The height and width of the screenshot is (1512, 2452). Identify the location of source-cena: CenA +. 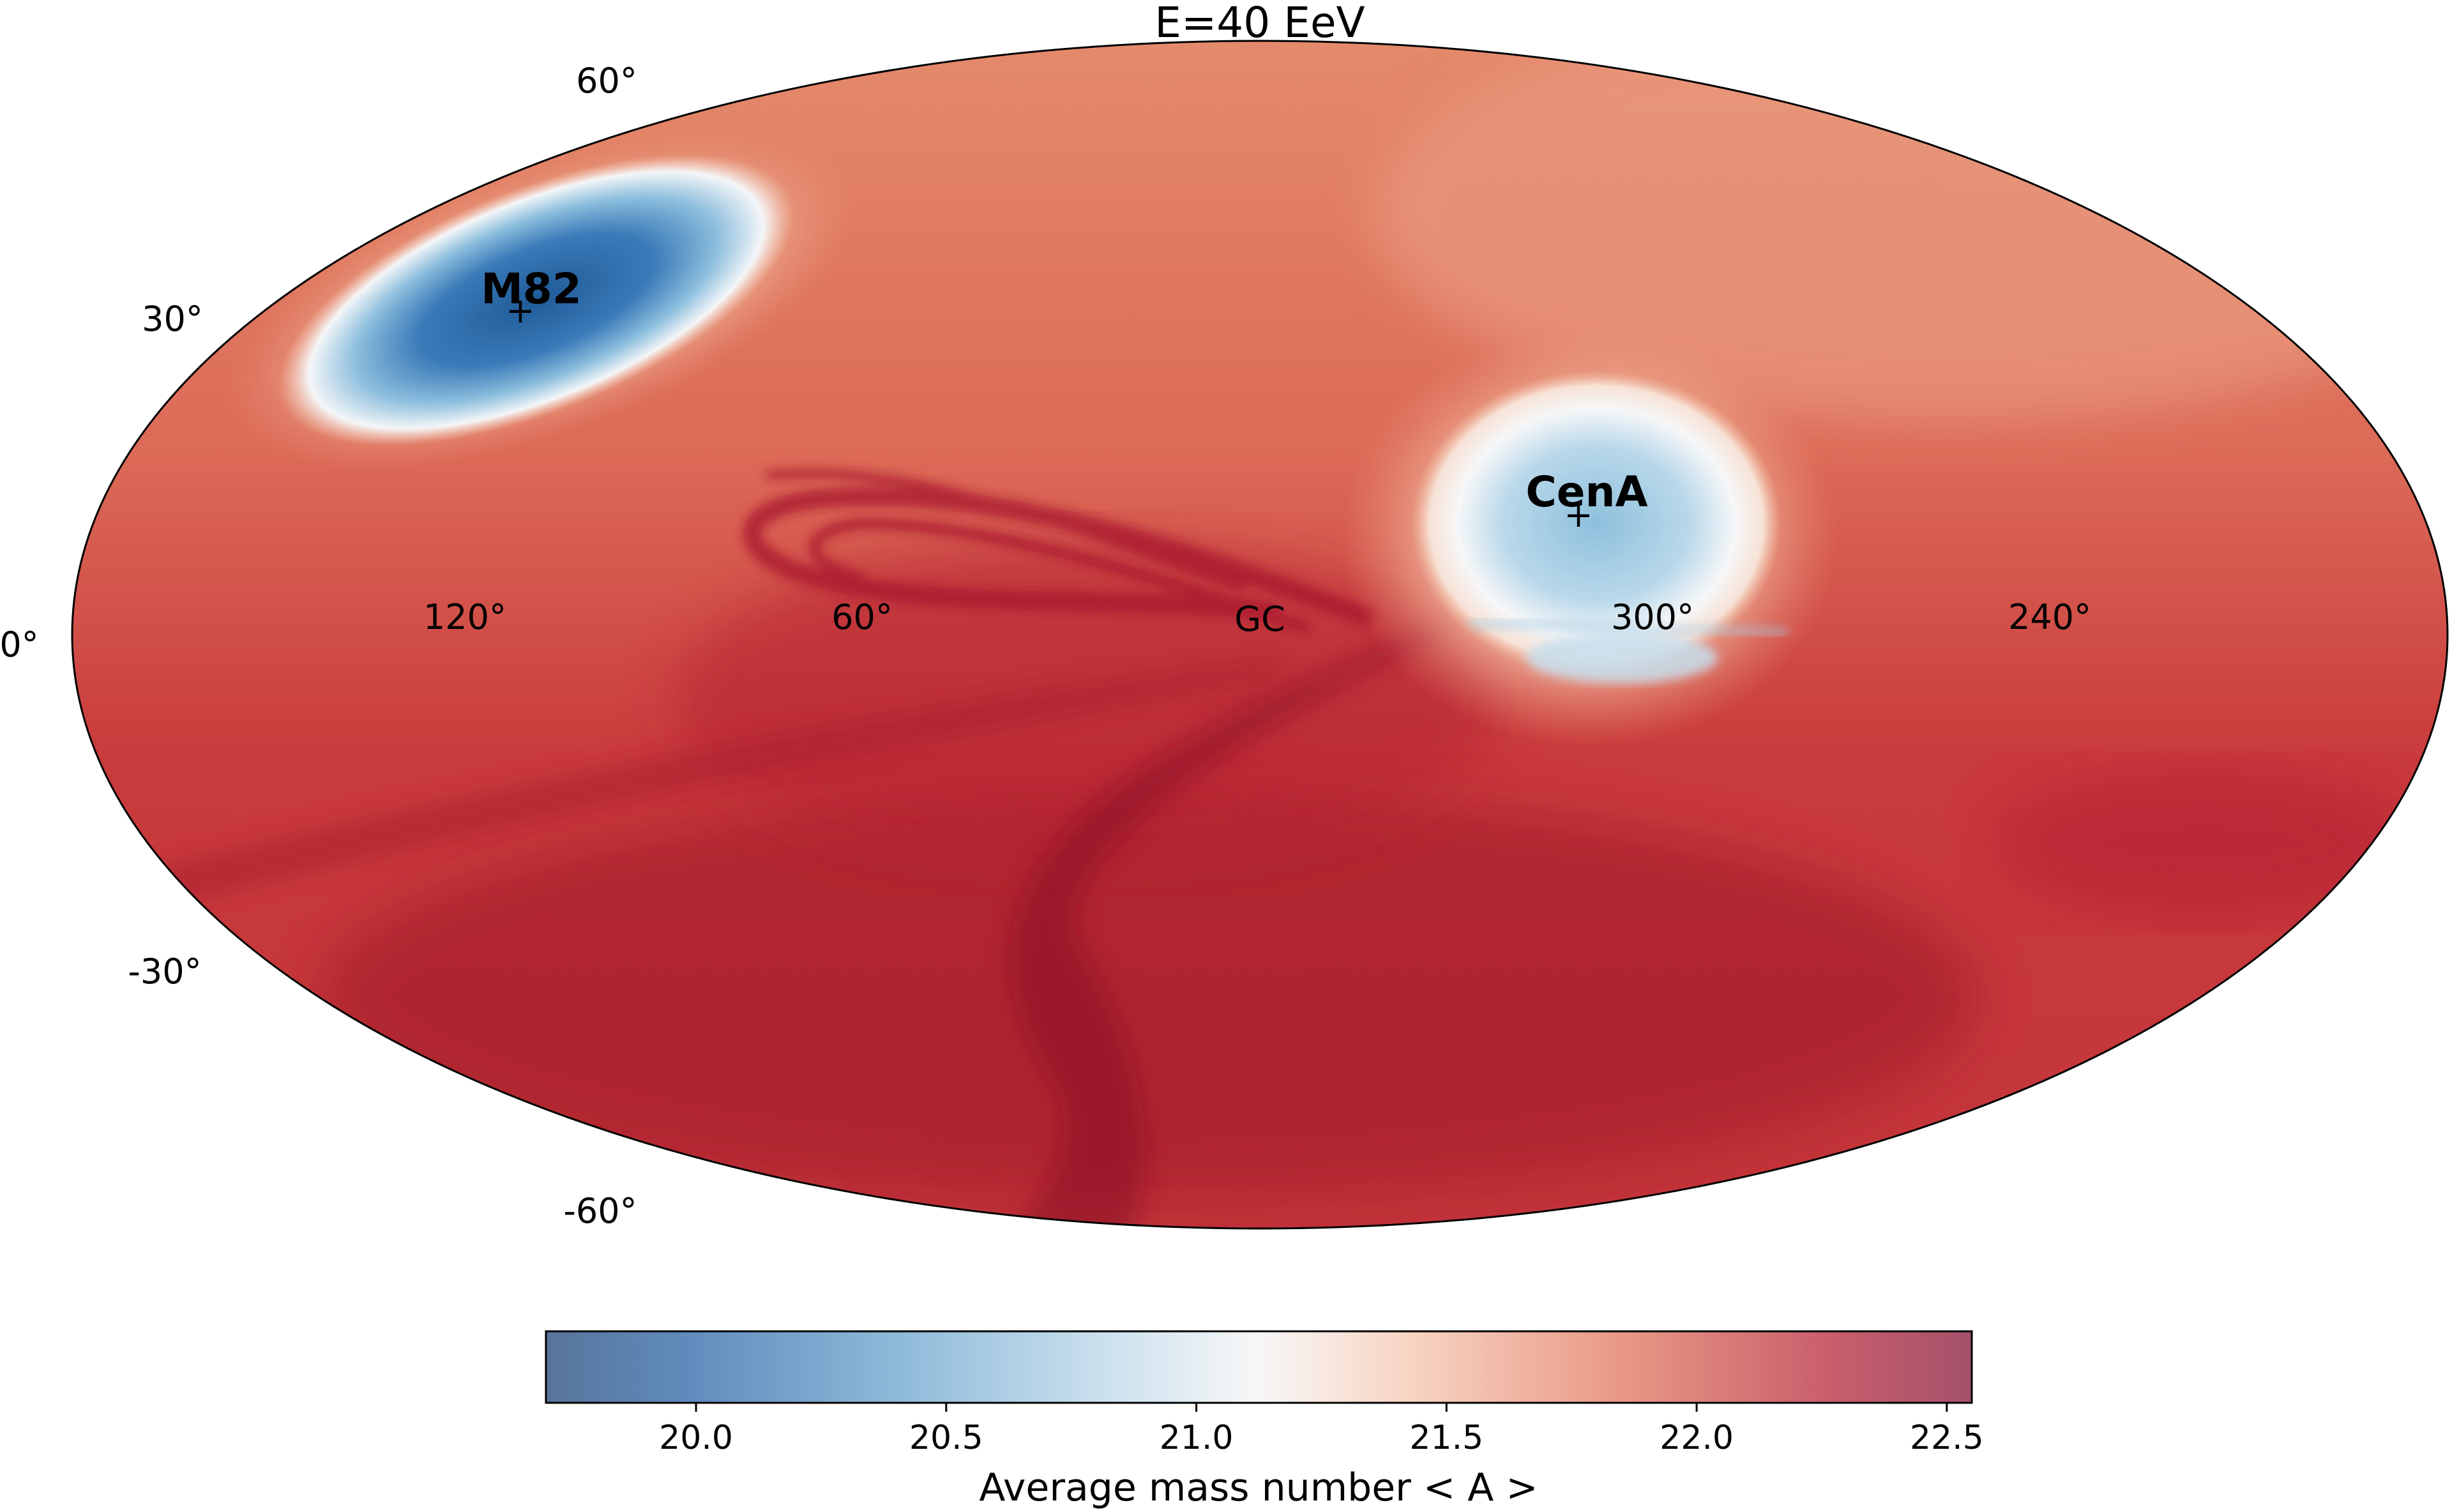
(1586, 501).